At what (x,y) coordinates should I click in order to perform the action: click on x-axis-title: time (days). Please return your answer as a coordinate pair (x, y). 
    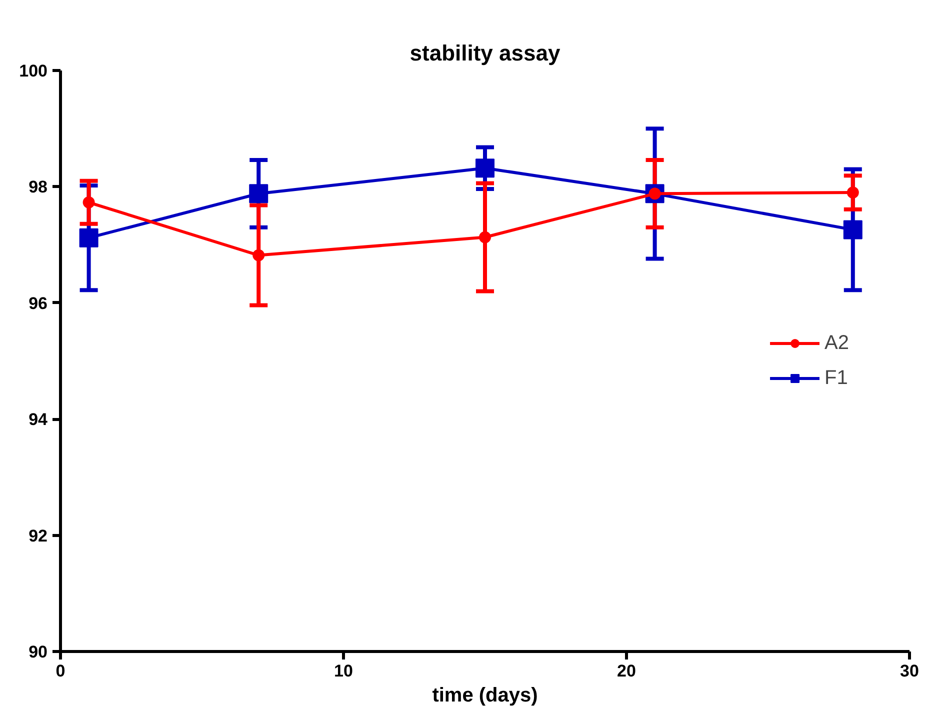
    Looking at the image, I should click on (485, 695).